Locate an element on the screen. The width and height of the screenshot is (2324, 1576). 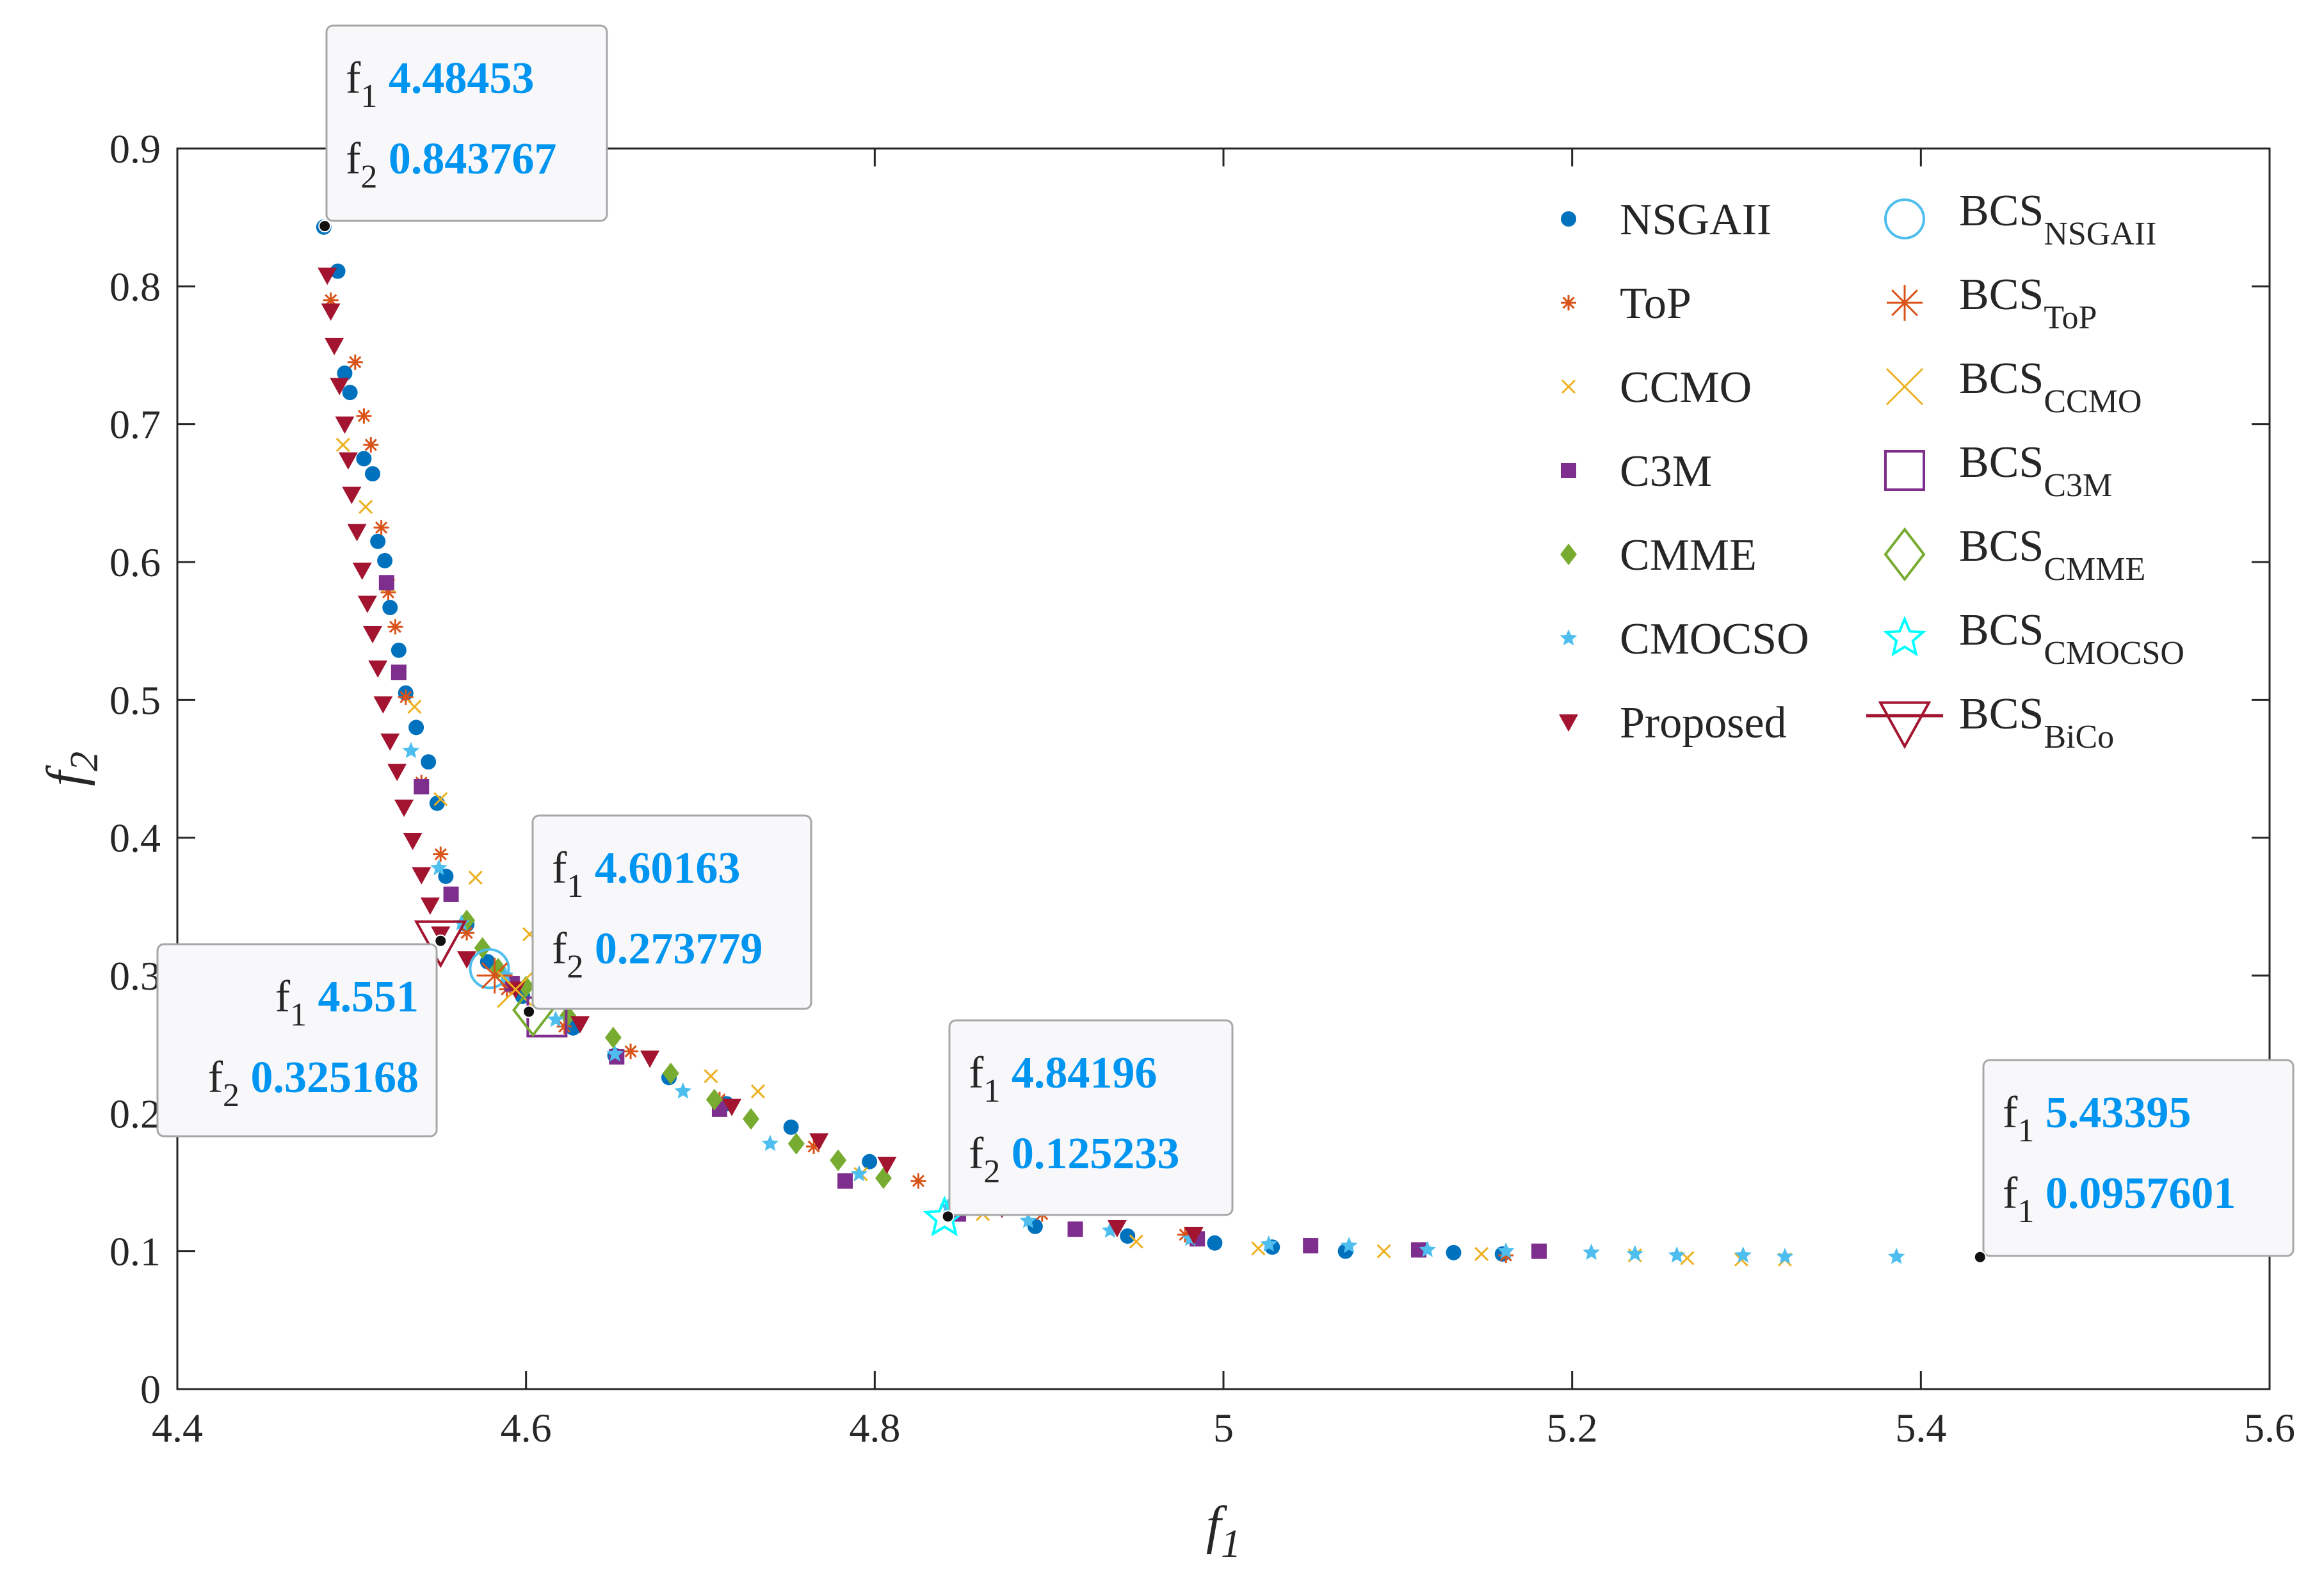
x-tick-label: 4.6 is located at coordinates (526, 1428).